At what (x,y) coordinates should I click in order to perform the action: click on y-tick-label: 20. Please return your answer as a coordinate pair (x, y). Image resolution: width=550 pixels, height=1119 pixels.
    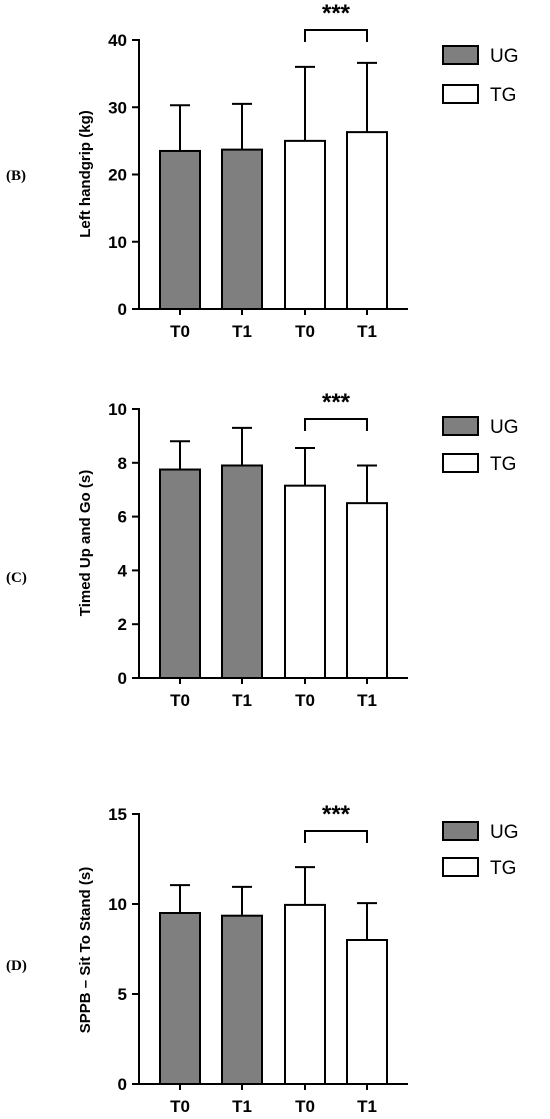
    Looking at the image, I should click on (117, 175).